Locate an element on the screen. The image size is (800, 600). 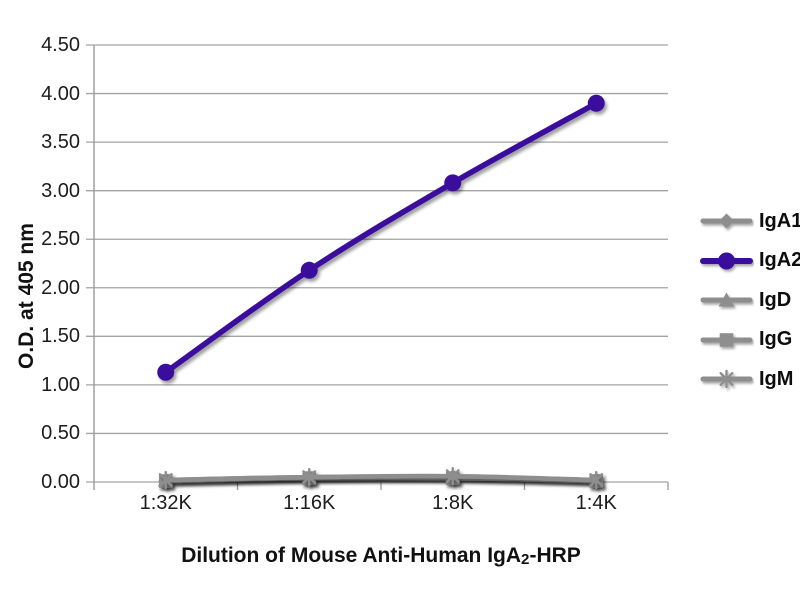
legend-marker-triangle-icon is located at coordinates (726, 299).